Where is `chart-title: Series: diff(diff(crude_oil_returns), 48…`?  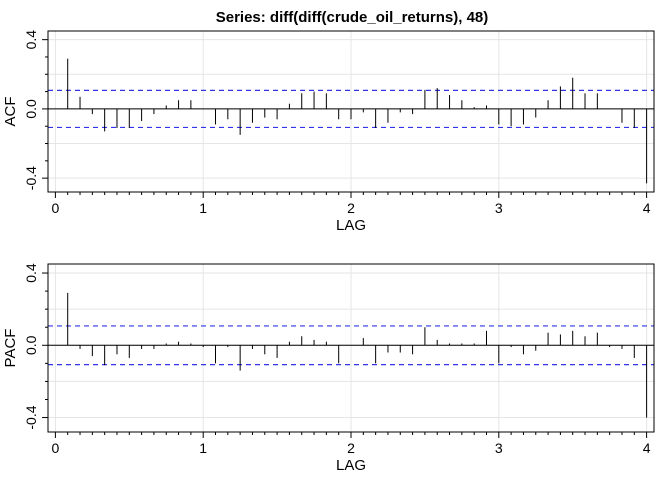
chart-title: Series: diff(diff(crude_oil_returns), 48… is located at coordinates (352, 17).